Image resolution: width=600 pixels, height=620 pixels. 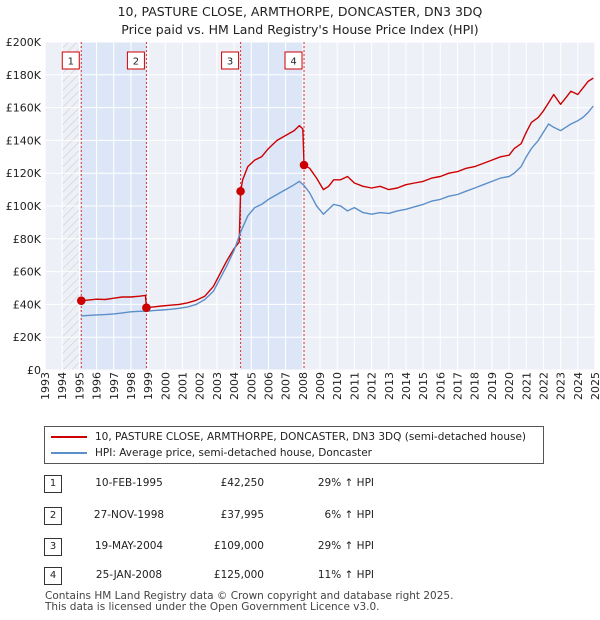 I want to click on x-tick-label: 2011, so click(x=354, y=386).